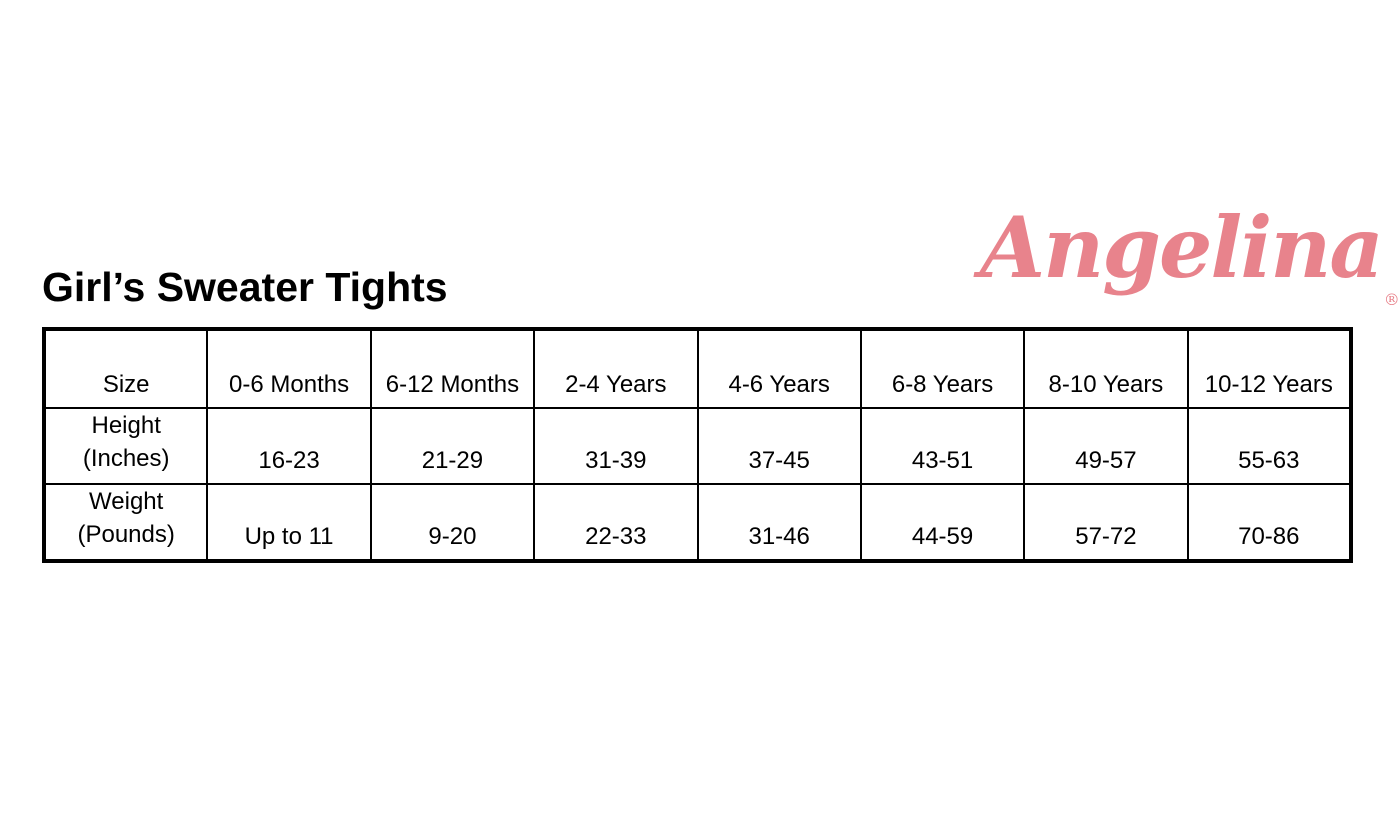  I want to click on row-label-height: Height (Inches), so click(125, 446).